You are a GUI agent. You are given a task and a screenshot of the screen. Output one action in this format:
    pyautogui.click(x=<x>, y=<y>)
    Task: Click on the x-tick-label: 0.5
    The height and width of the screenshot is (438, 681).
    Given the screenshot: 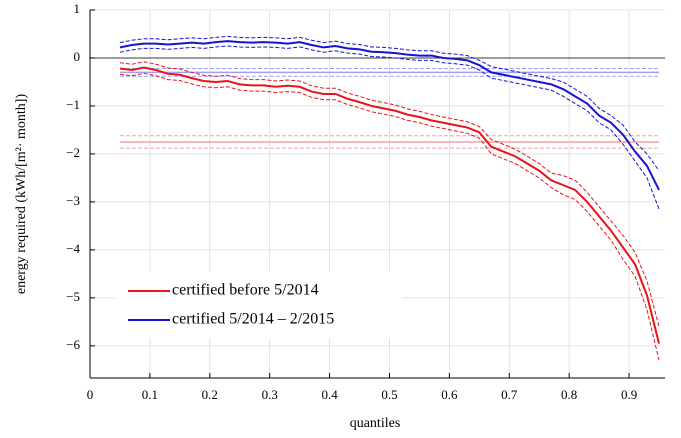 What is the action you would take?
    pyautogui.click(x=389, y=394)
    